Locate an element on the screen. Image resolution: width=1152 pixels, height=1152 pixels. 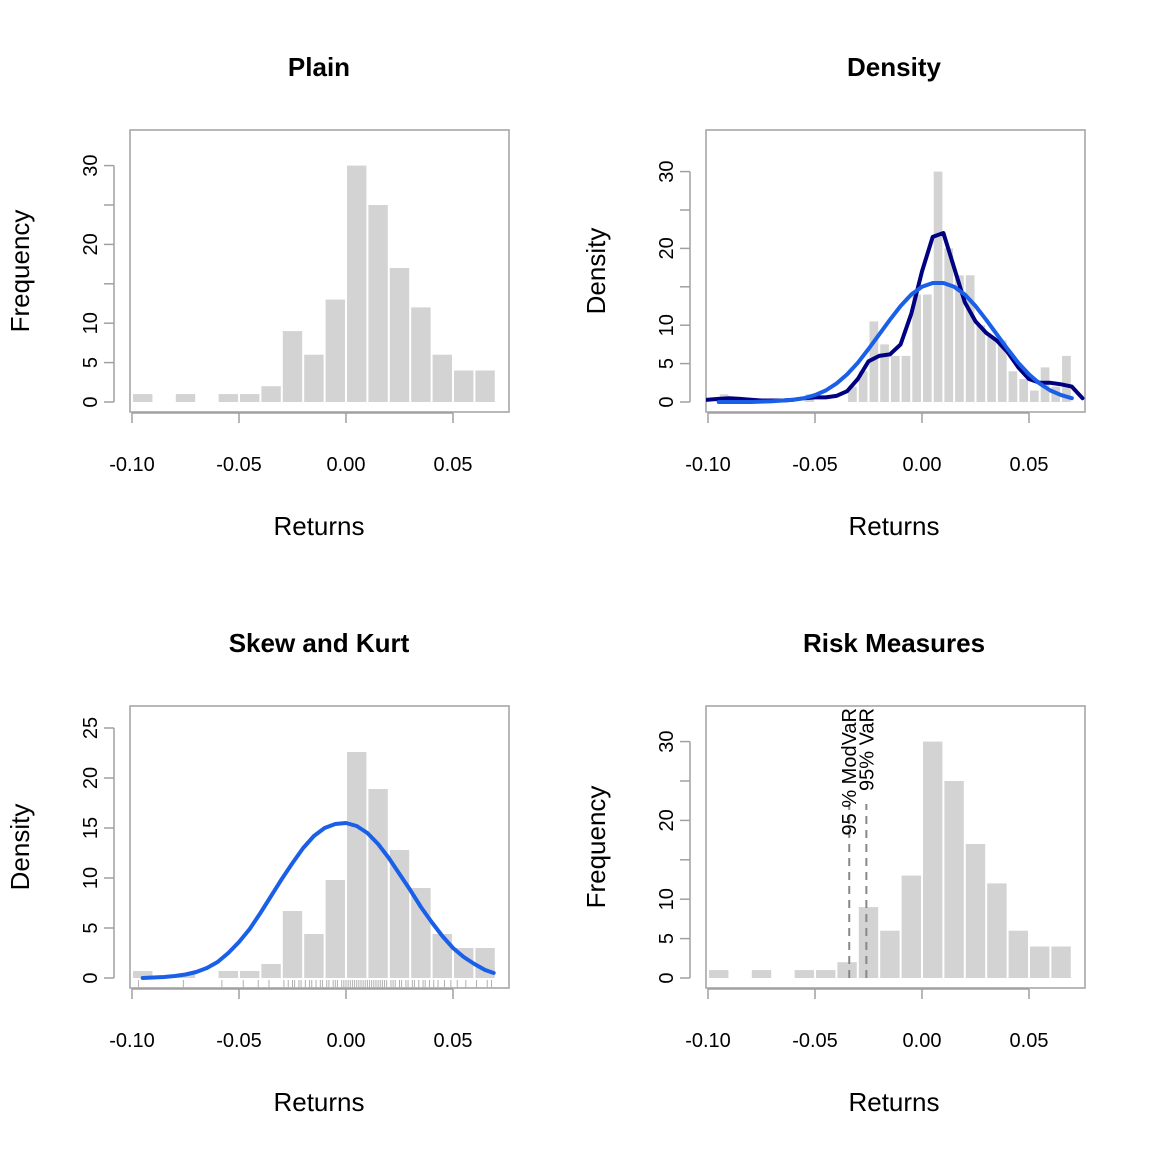
y-axis-label: Density is located at coordinates (20, 847).